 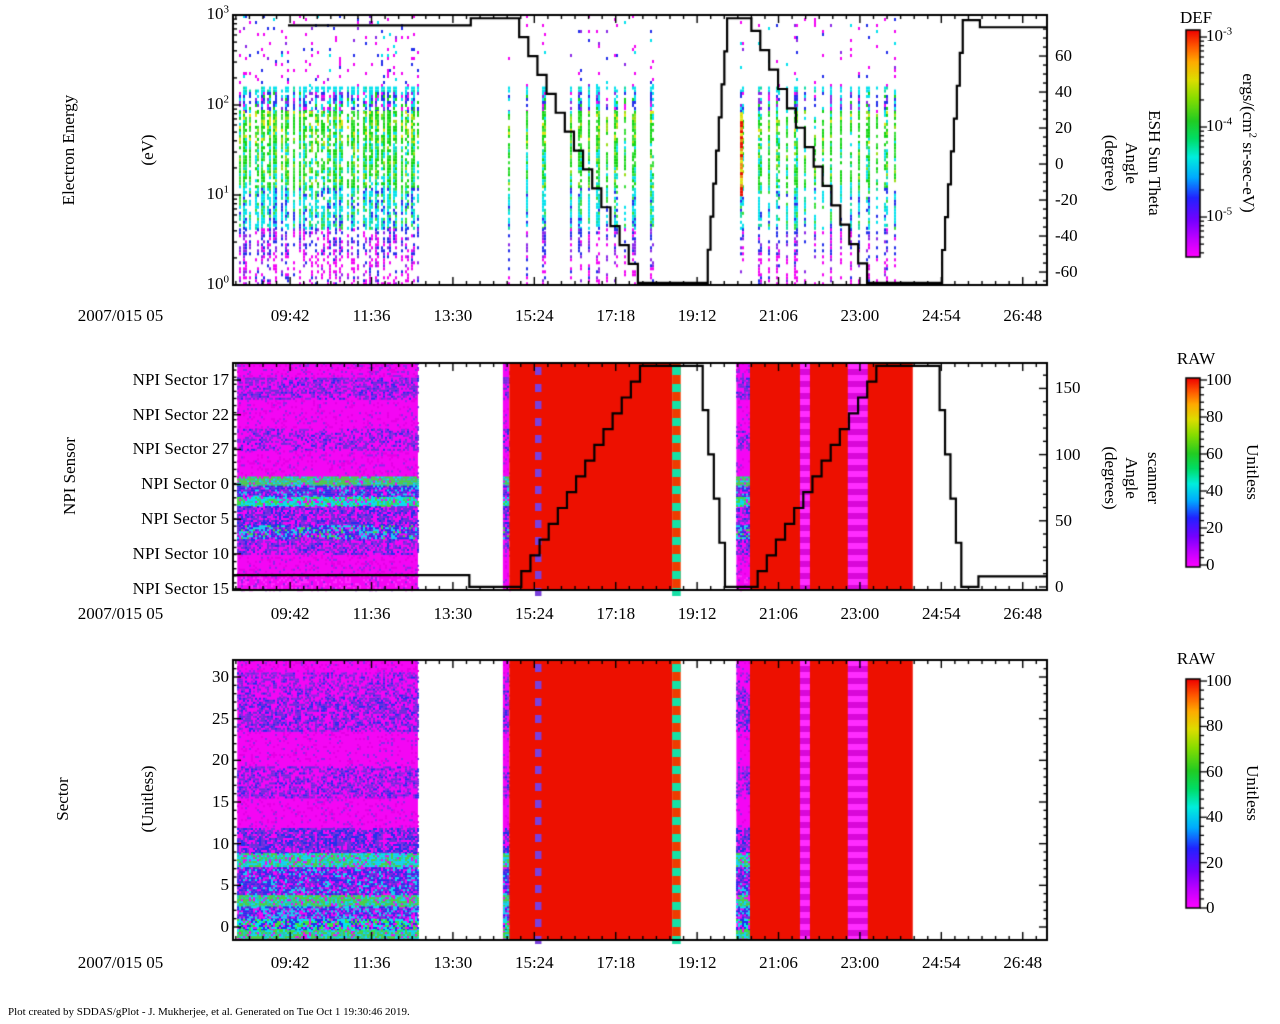 What do you see at coordinates (225, 885) in the screenshot?
I see `p3-y-tick-label: 5` at bounding box center [225, 885].